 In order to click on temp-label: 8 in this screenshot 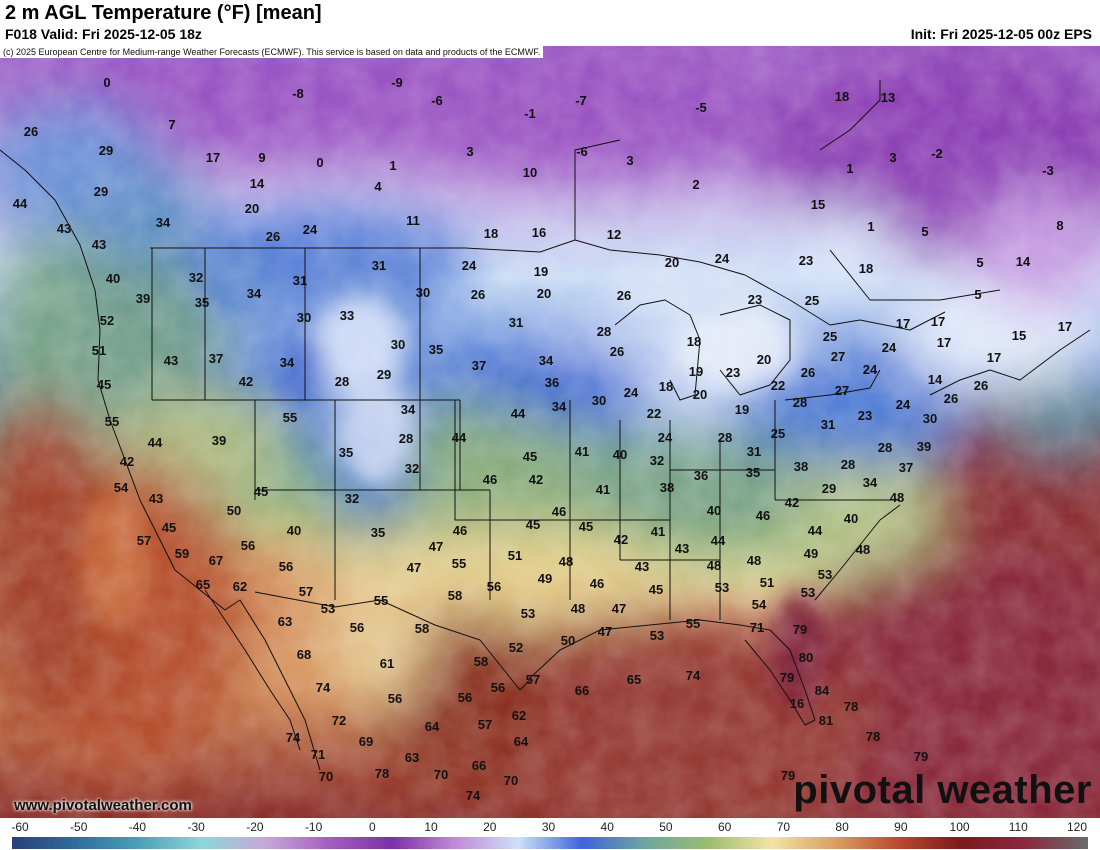, I will do `click(1059, 225)`.